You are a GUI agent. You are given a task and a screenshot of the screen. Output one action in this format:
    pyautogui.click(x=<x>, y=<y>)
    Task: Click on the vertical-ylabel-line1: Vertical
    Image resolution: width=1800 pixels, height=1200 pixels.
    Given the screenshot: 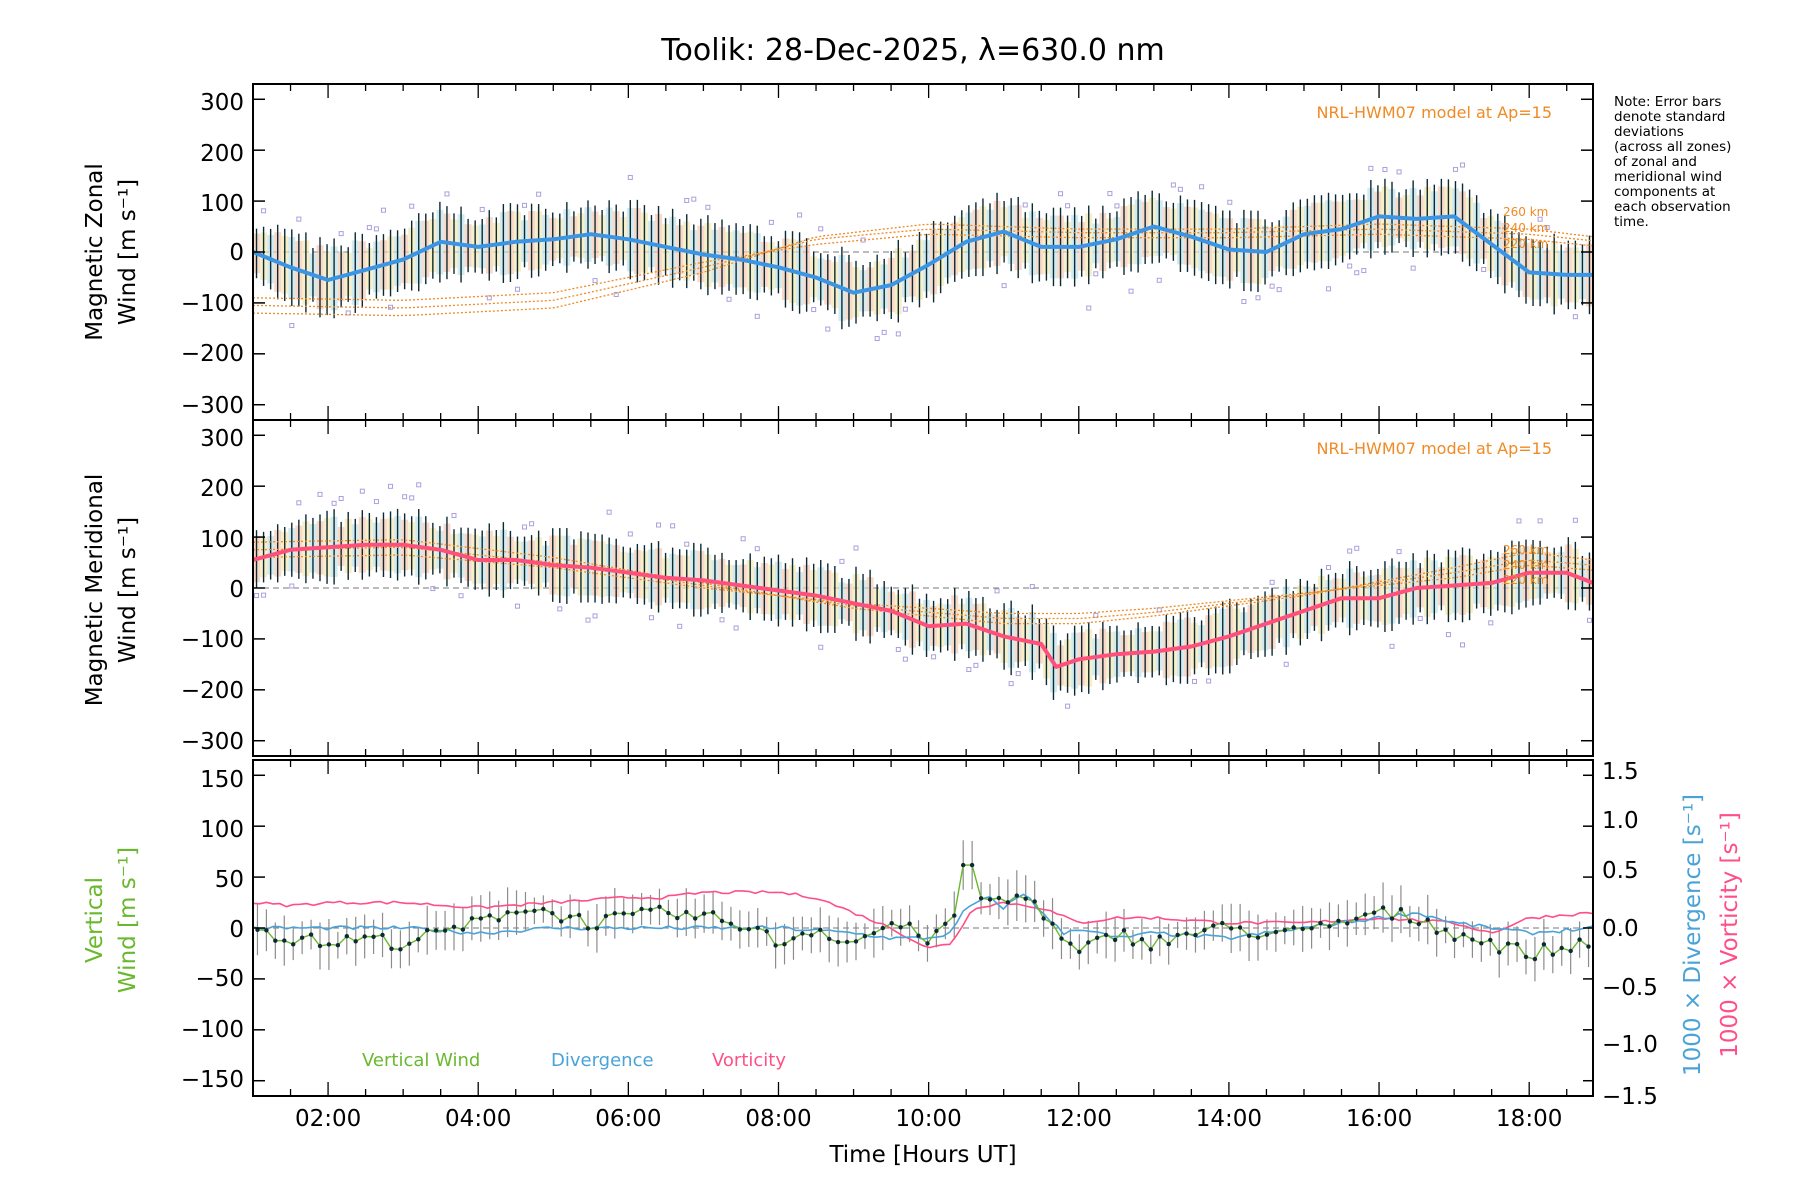 What is the action you would take?
    pyautogui.click(x=95, y=920)
    